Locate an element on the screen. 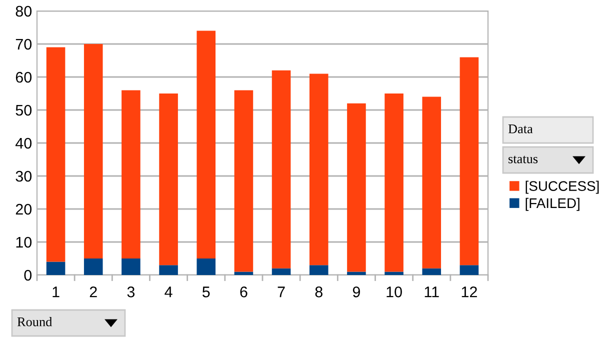 The width and height of the screenshot is (605, 340). x-tick-label: 10 is located at coordinates (394, 292).